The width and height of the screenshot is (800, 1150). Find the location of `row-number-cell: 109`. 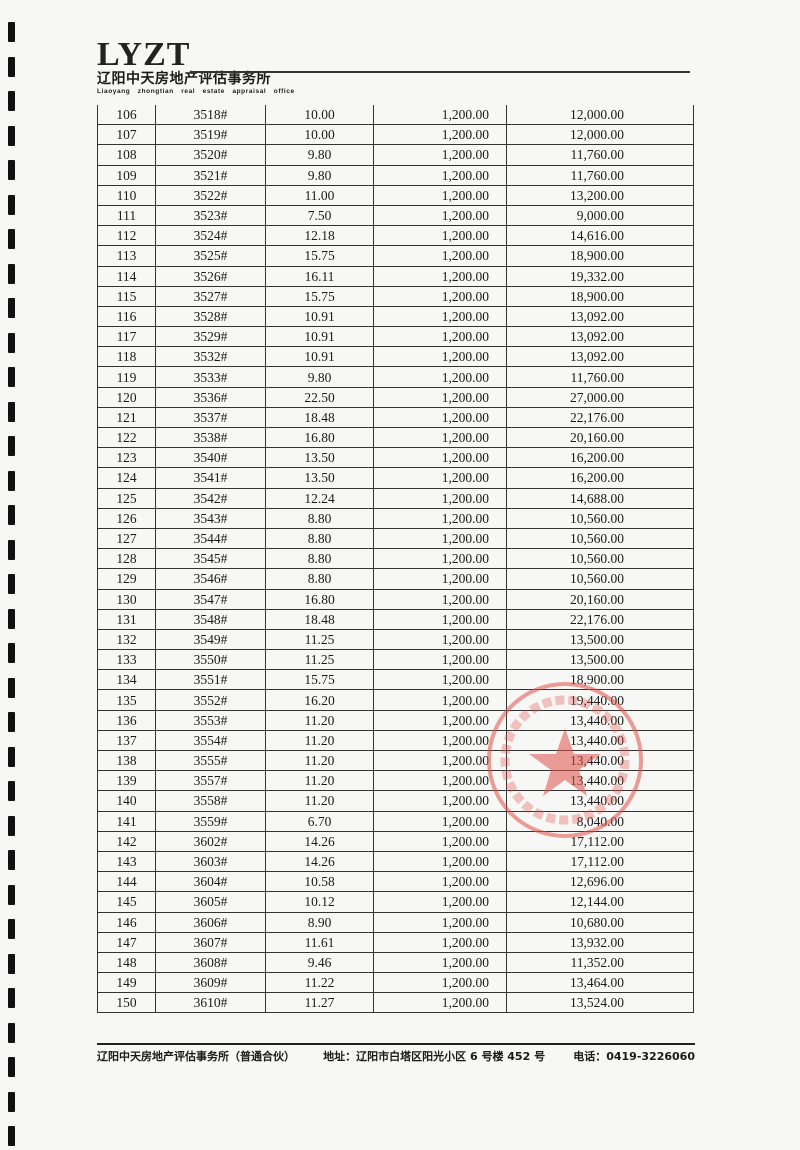

row-number-cell: 109 is located at coordinates (126, 175).